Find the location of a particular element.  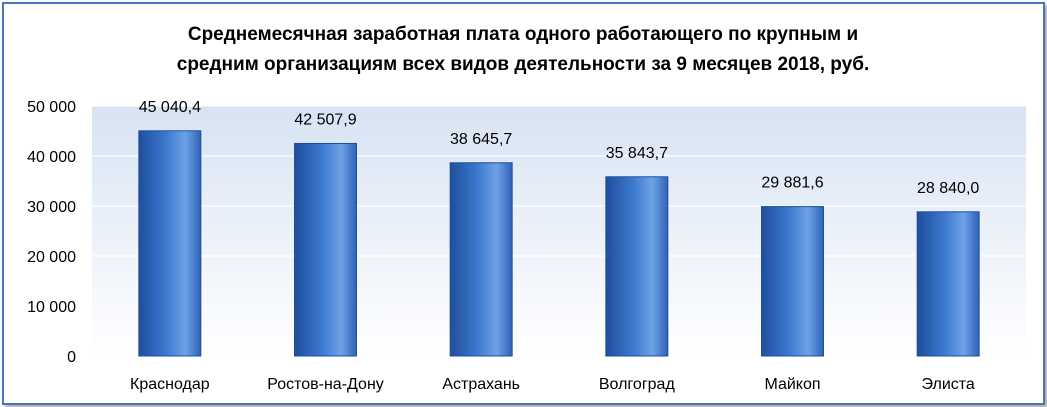

x-tick-label: Ростов-на-Дону is located at coordinates (325, 384).